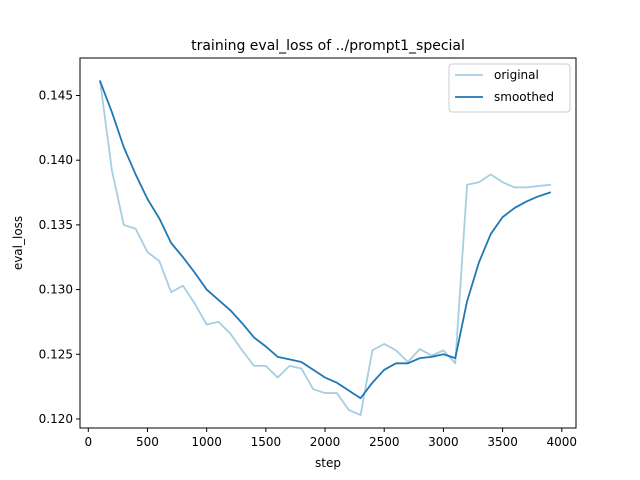 This screenshot has width=640, height=480. I want to click on x-tick-label: 2000, so click(325, 442).